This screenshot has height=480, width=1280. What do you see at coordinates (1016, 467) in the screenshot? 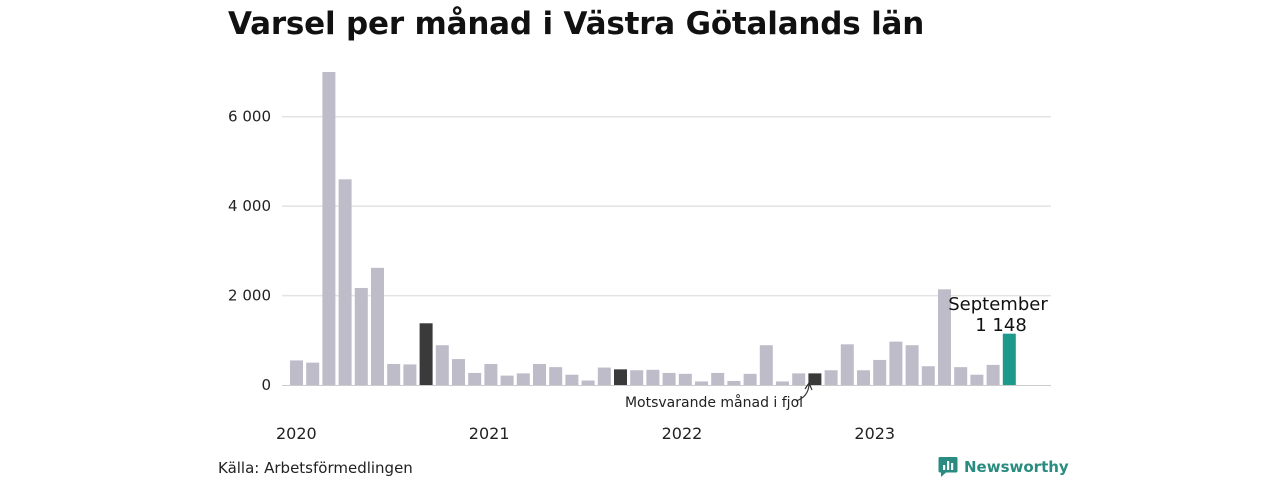
I see `brand-name: Newsworthy` at bounding box center [1016, 467].